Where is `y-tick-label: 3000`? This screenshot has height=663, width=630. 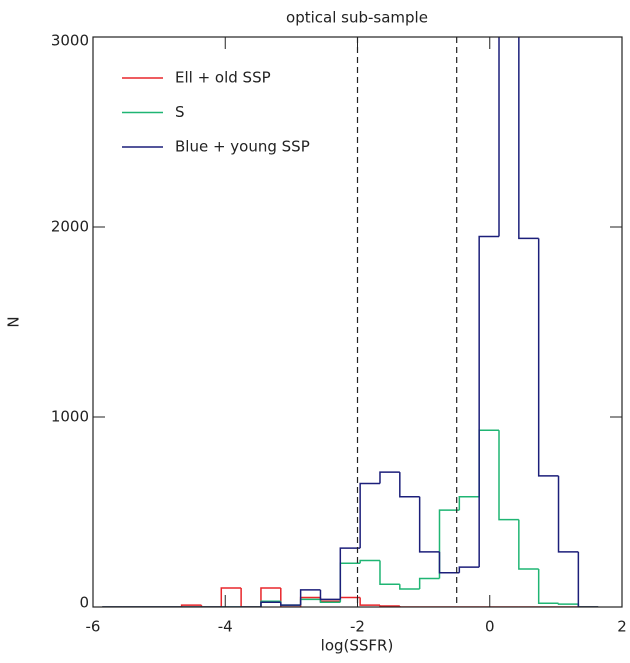 y-tick-label: 3000 is located at coordinates (70, 41).